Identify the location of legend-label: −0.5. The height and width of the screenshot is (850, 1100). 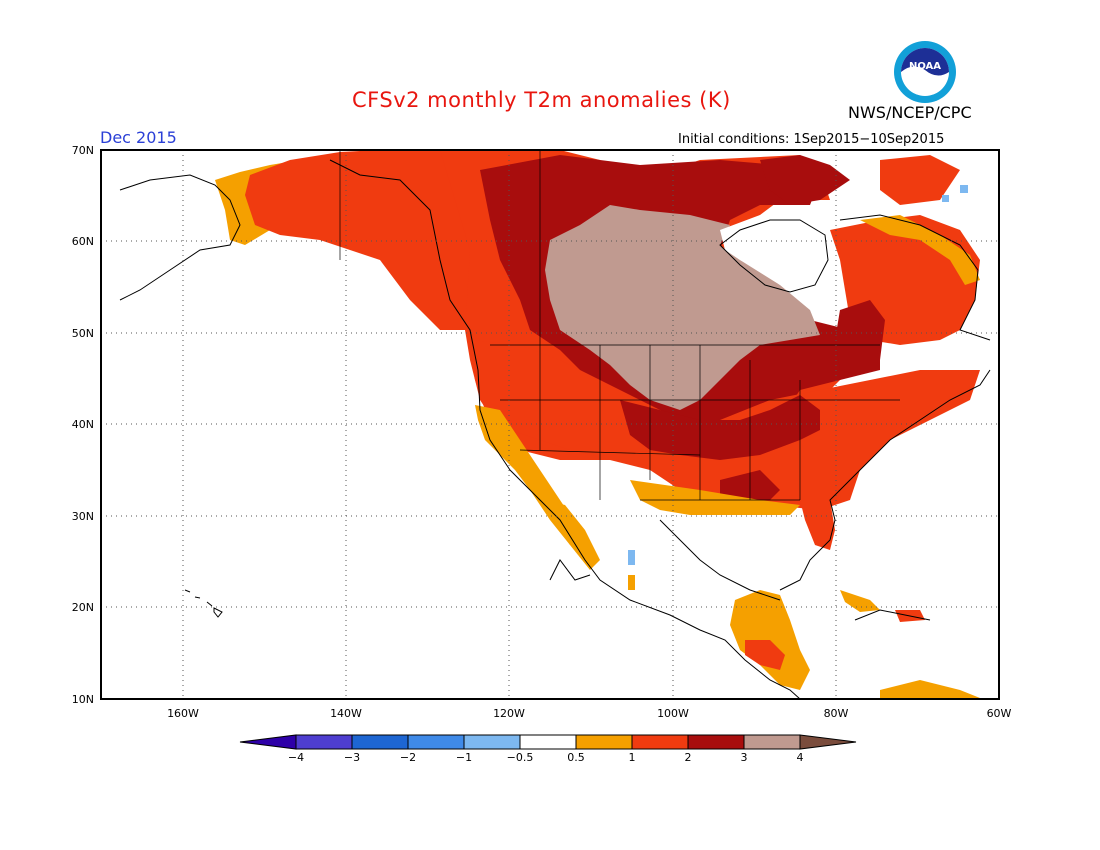
(520, 757).